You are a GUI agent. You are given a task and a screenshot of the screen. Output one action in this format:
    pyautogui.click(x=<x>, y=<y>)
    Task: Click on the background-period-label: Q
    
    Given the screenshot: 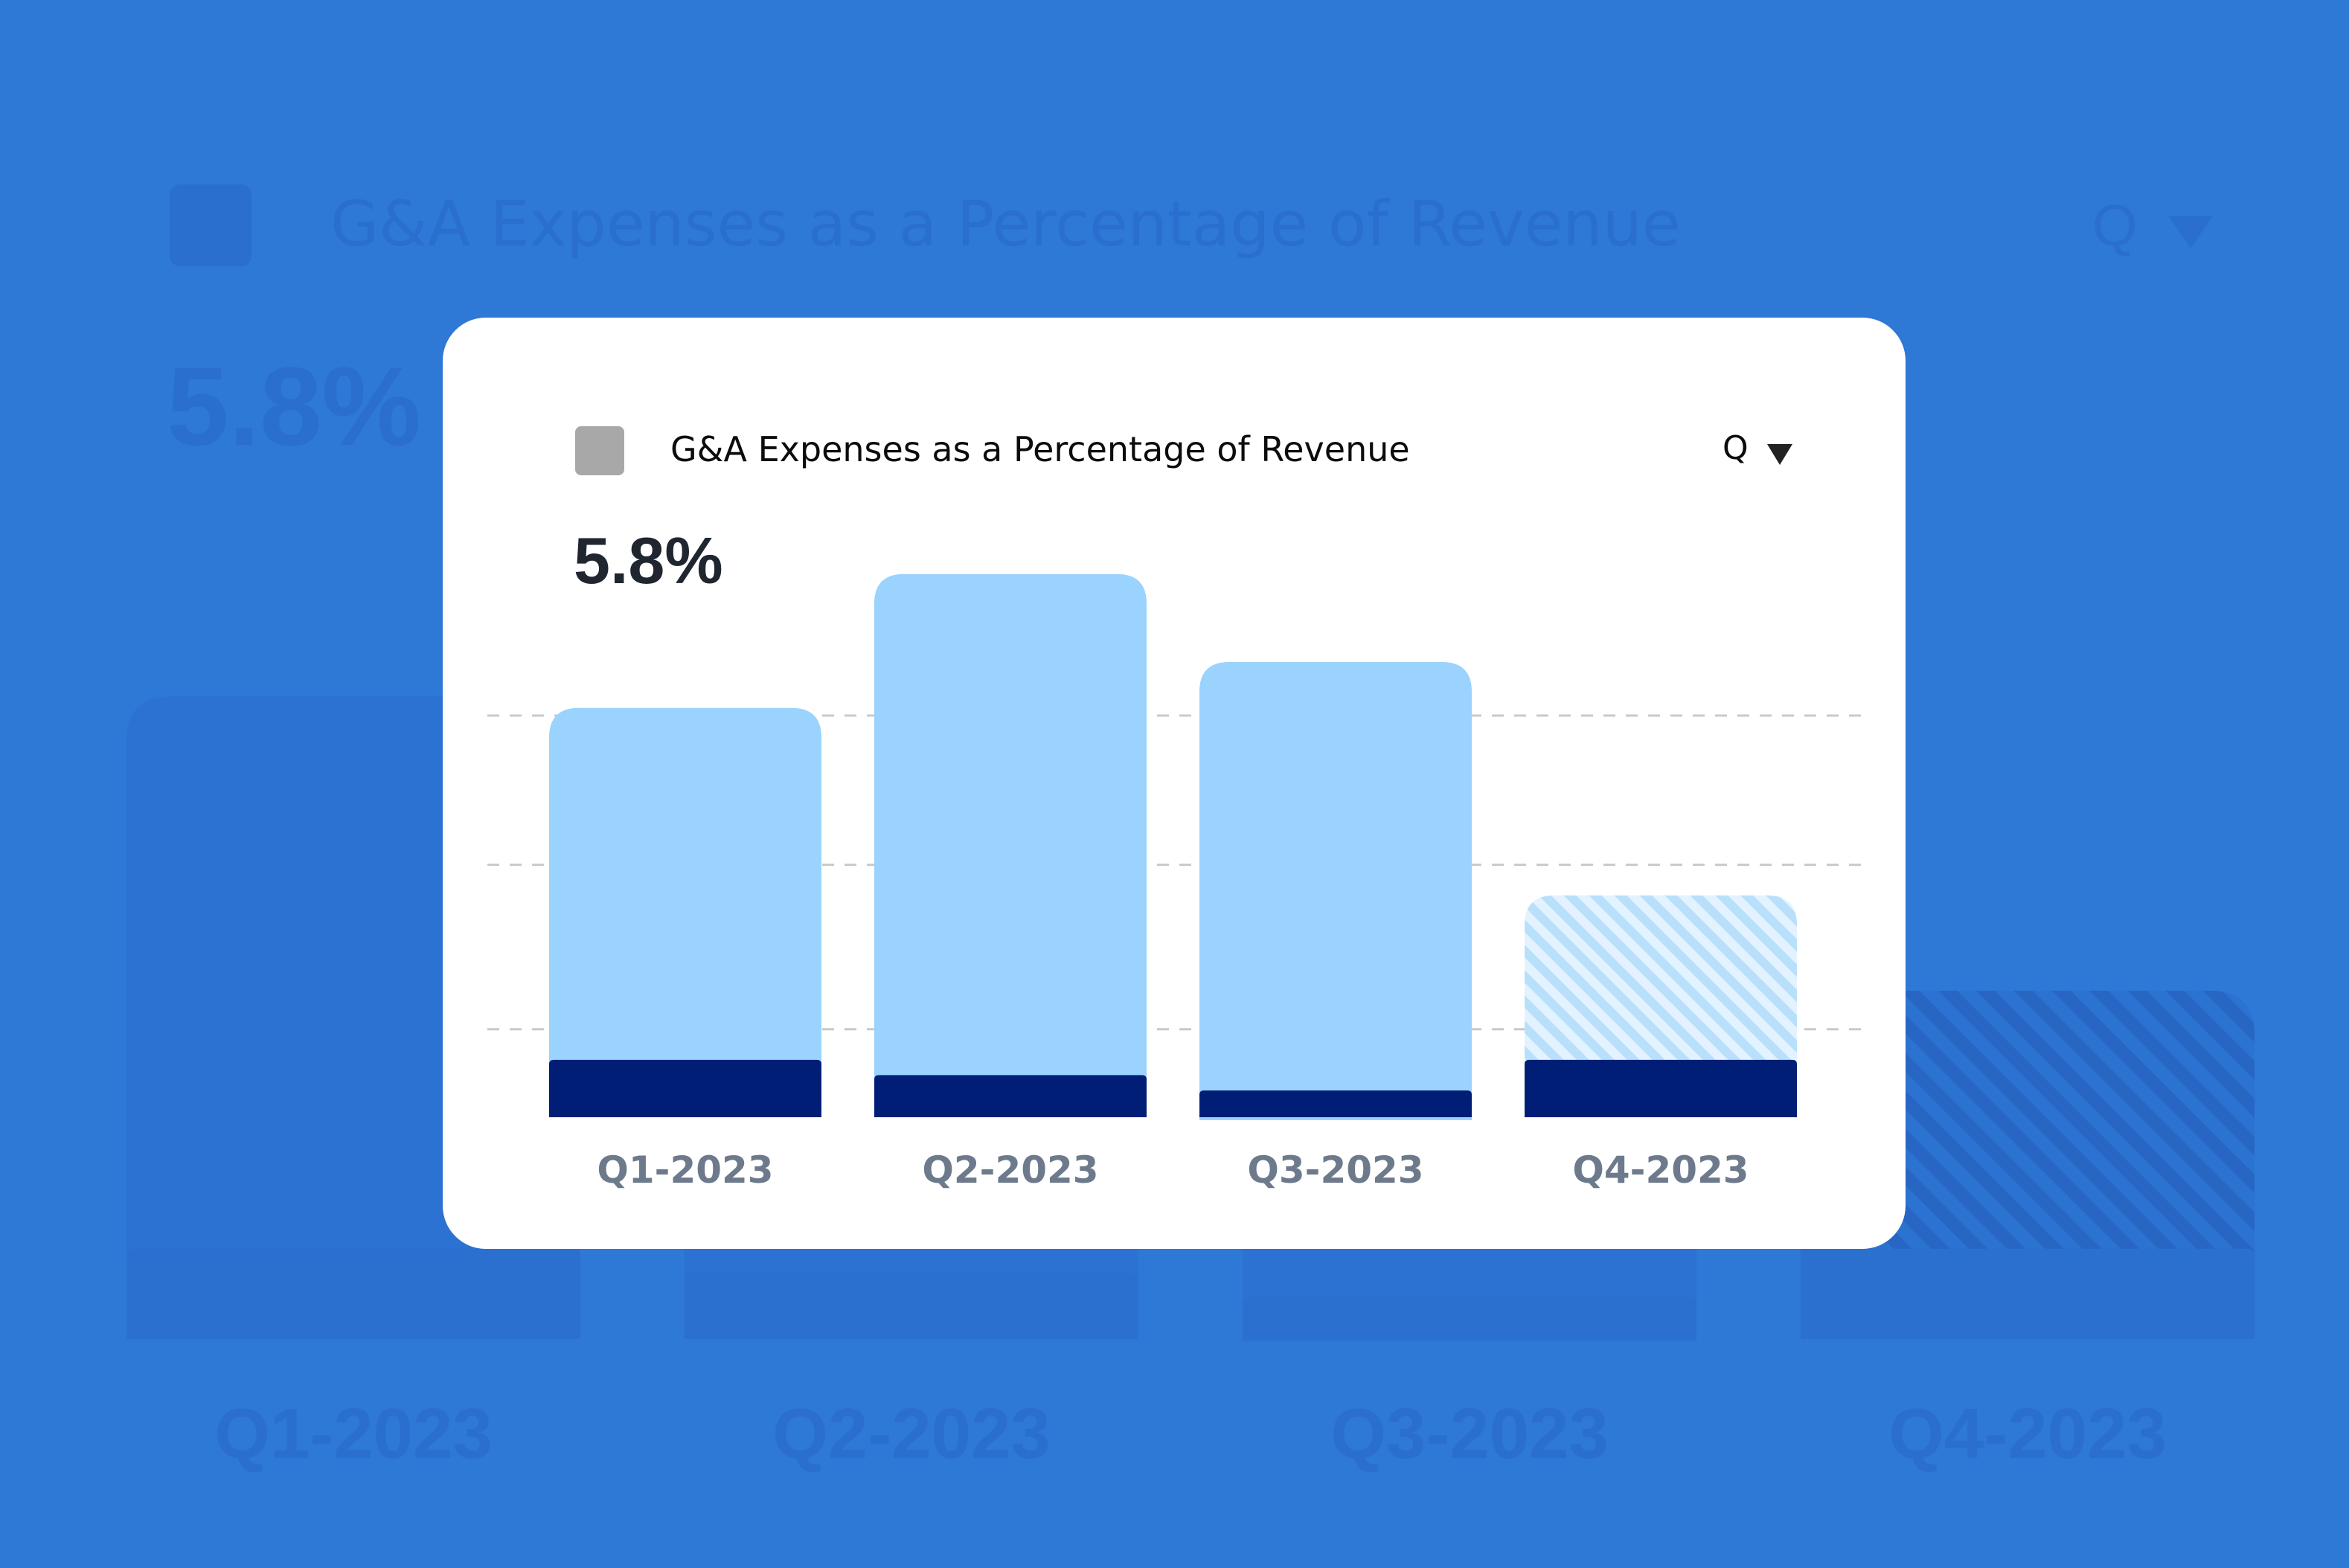 What is the action you would take?
    pyautogui.click(x=2115, y=225)
    